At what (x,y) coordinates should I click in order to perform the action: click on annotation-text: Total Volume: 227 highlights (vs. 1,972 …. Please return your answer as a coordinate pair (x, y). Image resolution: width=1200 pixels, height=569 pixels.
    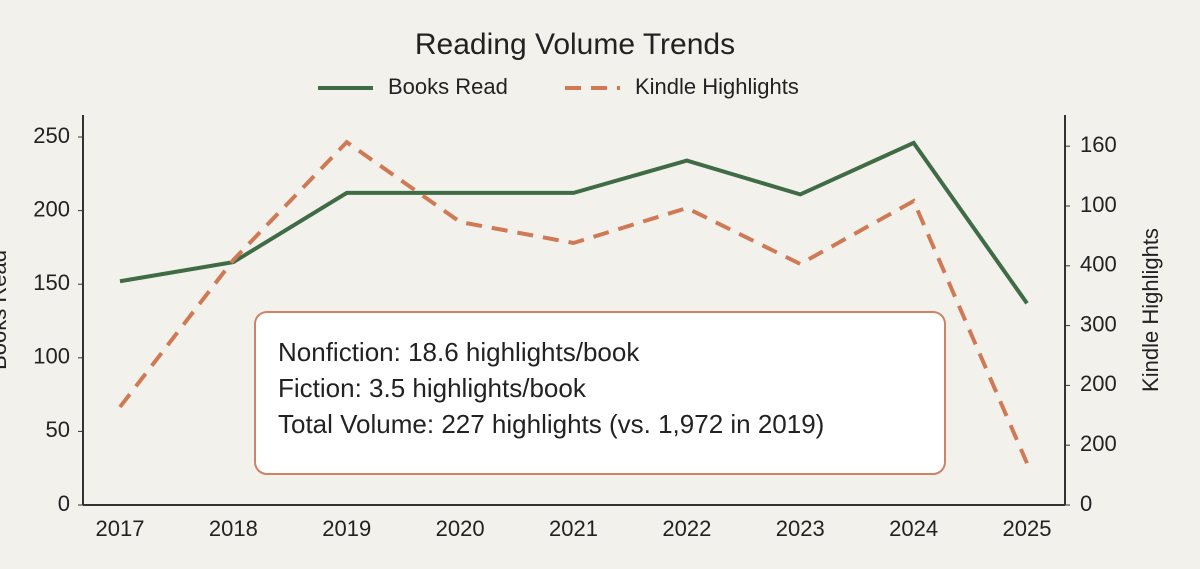
    Looking at the image, I should click on (551, 424).